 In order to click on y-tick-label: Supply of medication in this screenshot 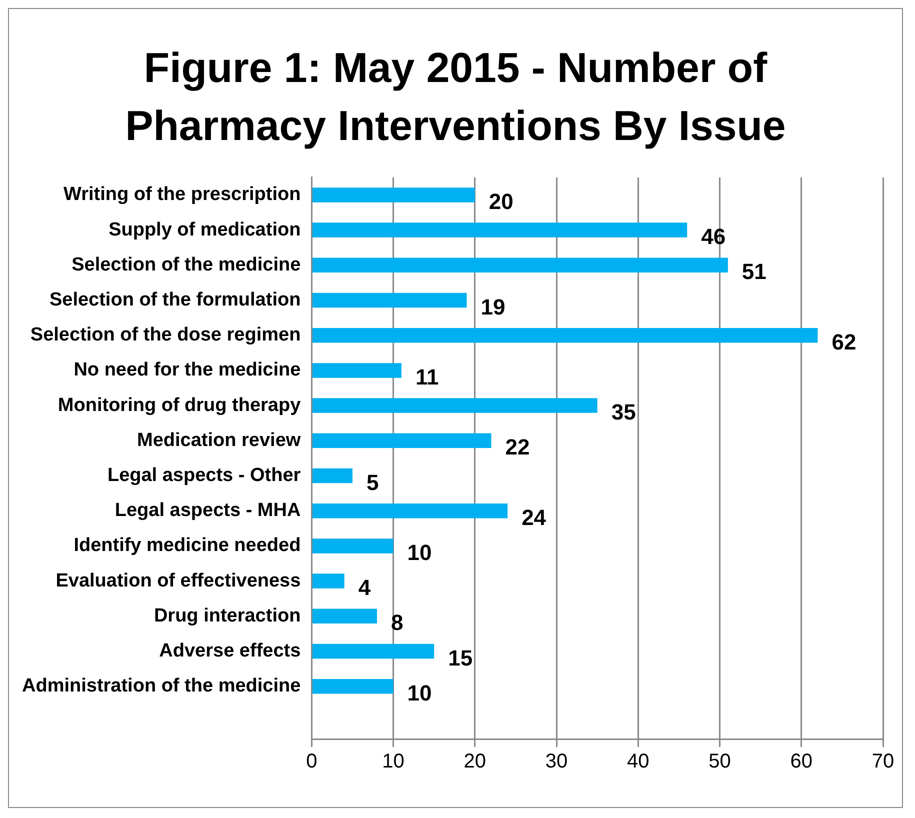, I will do `click(204, 229)`.